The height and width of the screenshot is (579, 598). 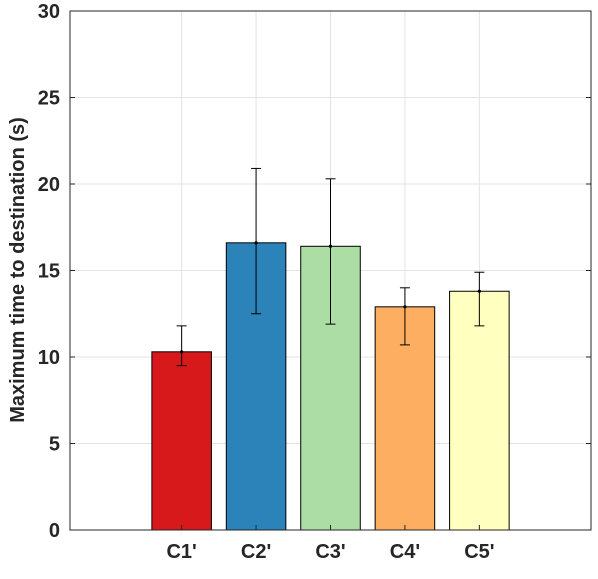 I want to click on x-tick-labels: C1' C2' C3' C4' C5', so click(x=330, y=552).